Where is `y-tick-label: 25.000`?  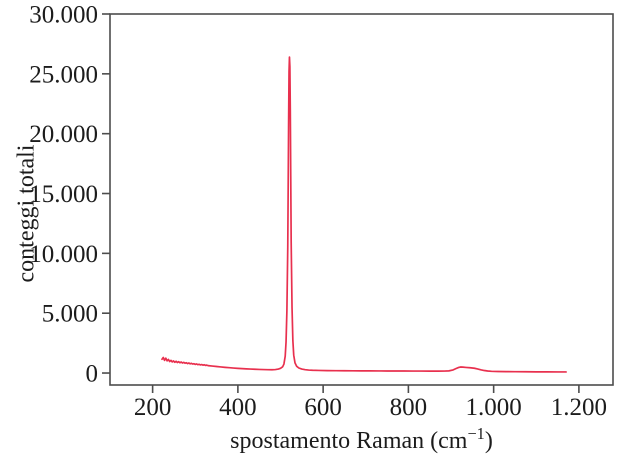
y-tick-label: 25.000 is located at coordinates (63, 74).